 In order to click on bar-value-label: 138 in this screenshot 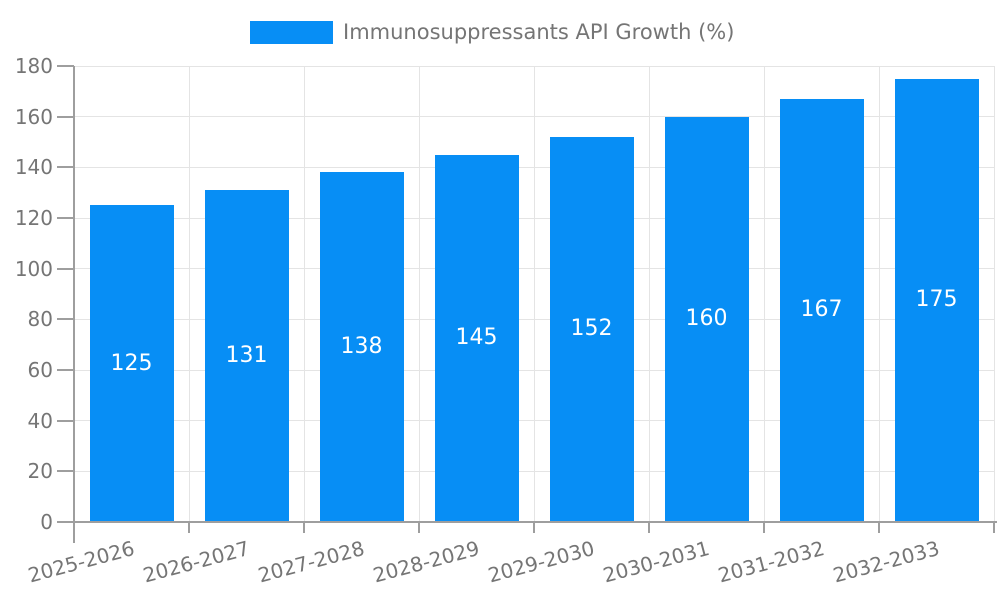, I will do `click(361, 347)`.